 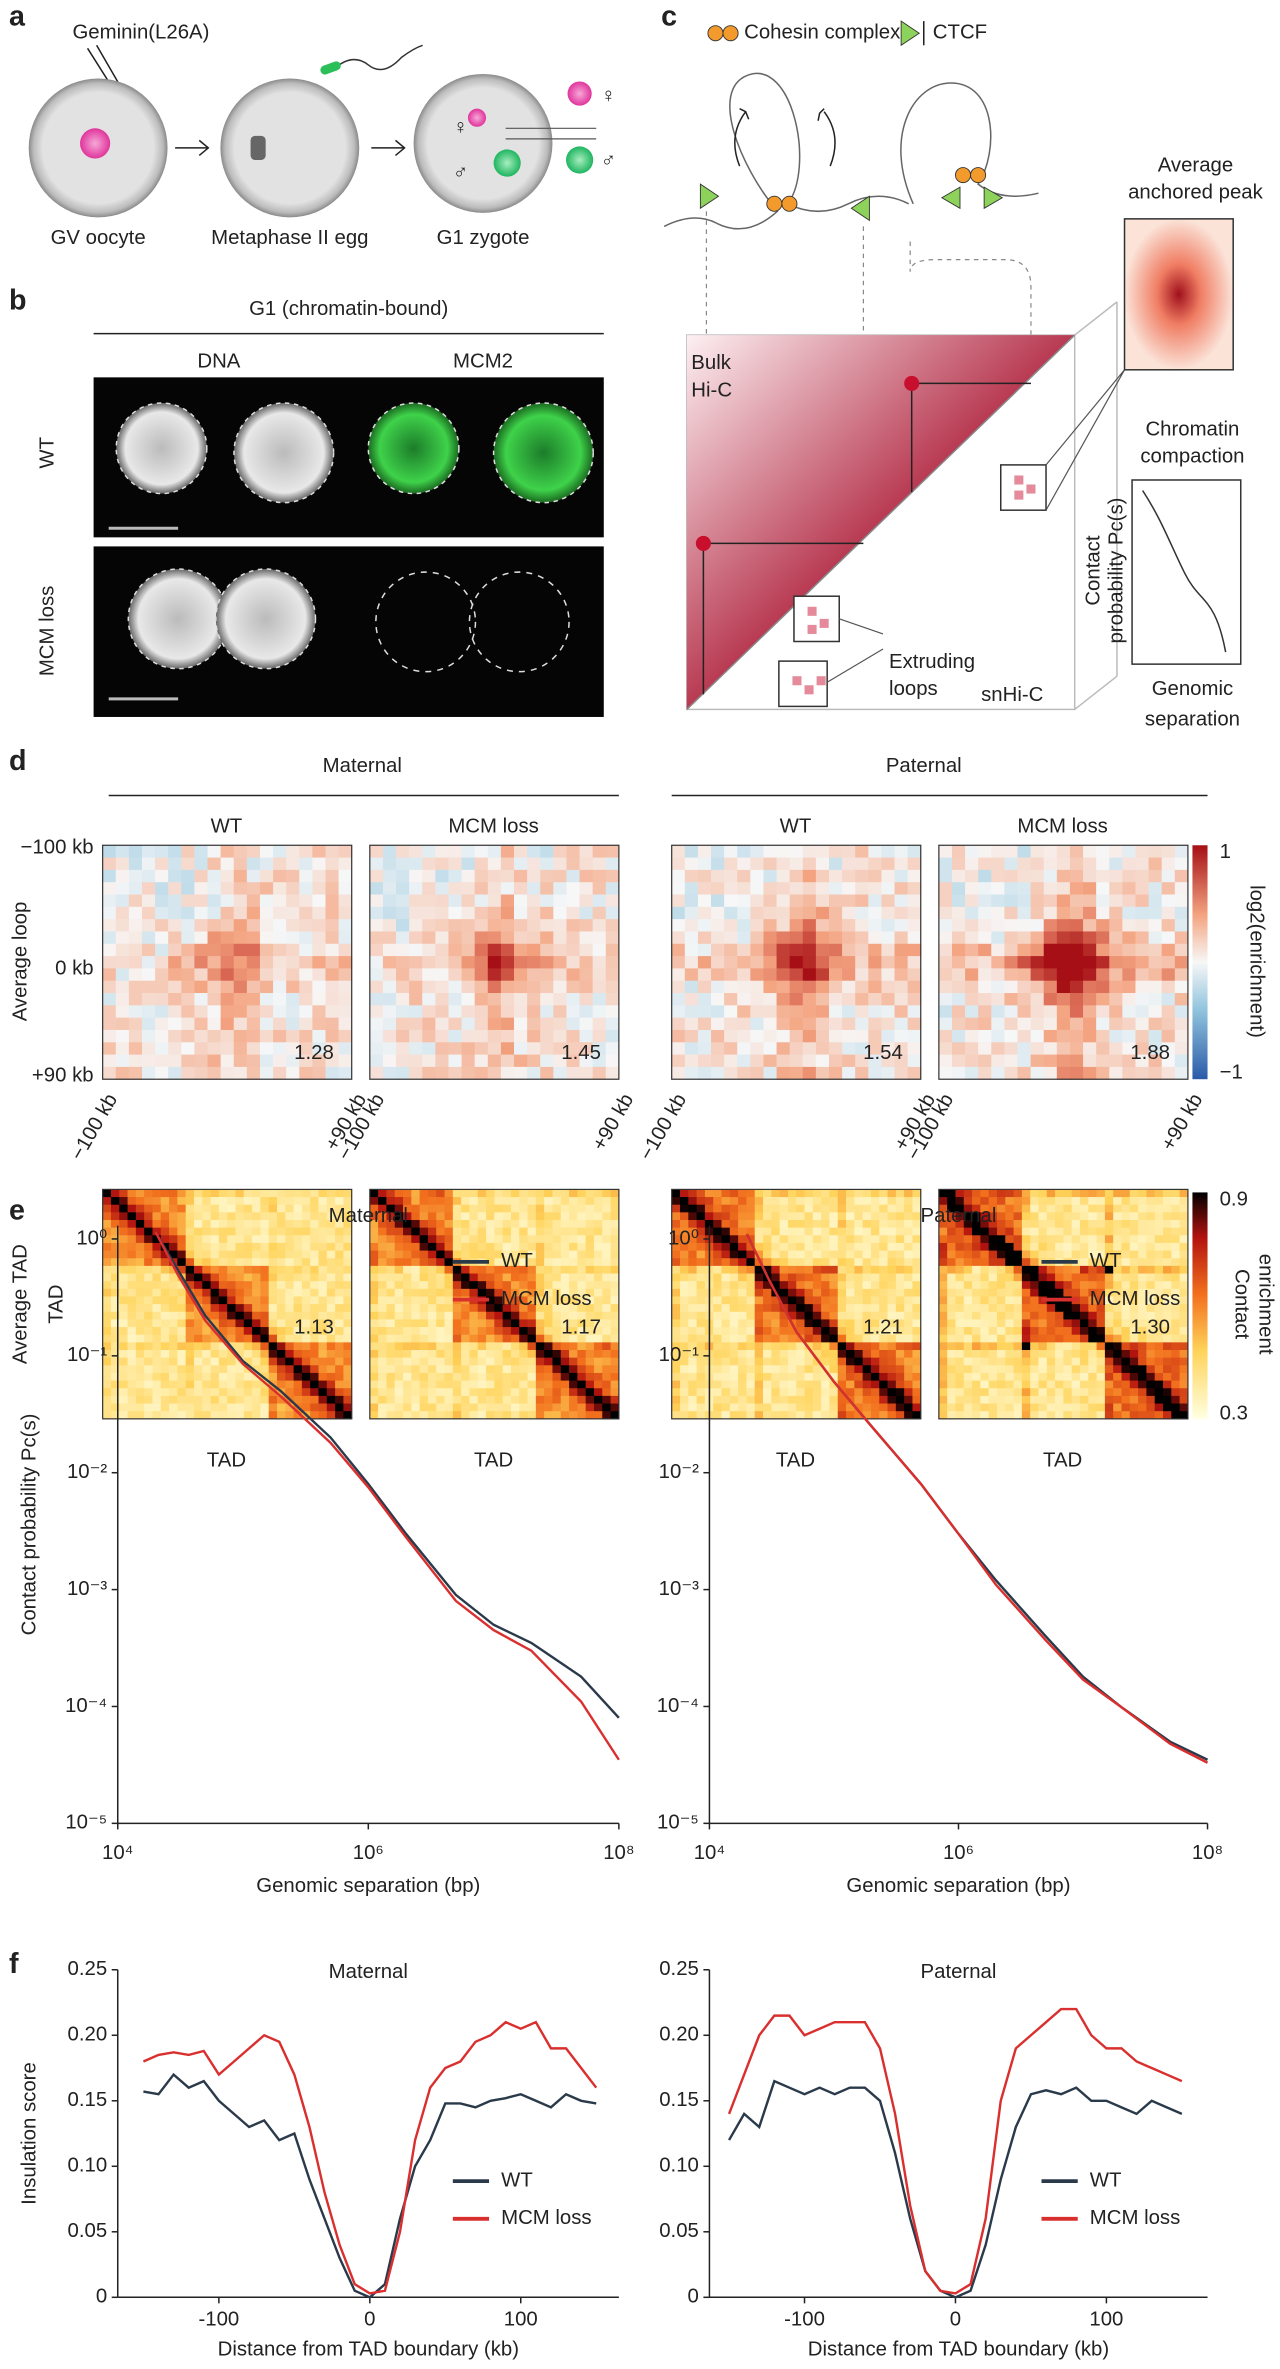 I want to click on decay-curve, so click(x=1184, y=571).